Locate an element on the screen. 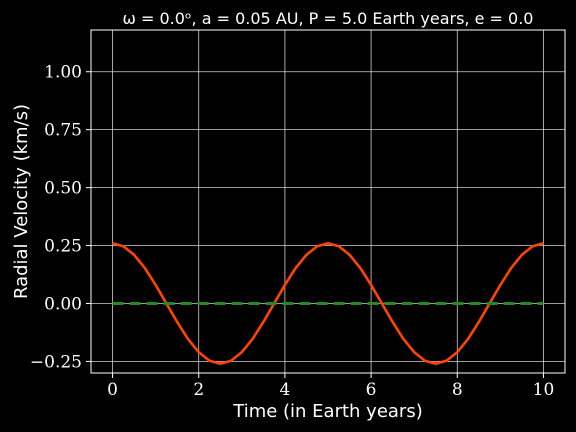 Image resolution: width=576 pixels, height=432 pixels. x-tick-label: 8 is located at coordinates (457, 390).